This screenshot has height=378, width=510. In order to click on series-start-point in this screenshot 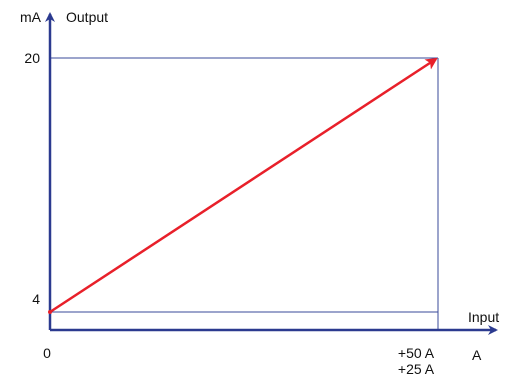, I will do `click(50, 312)`.